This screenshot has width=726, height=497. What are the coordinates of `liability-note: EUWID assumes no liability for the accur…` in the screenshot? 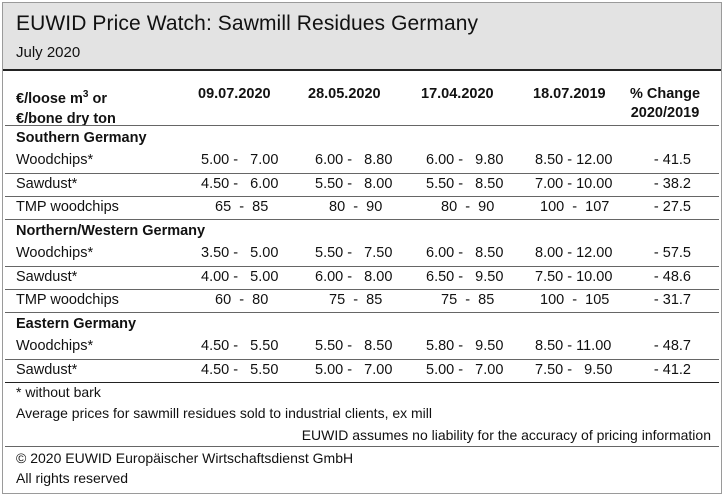 It's located at (506, 435).